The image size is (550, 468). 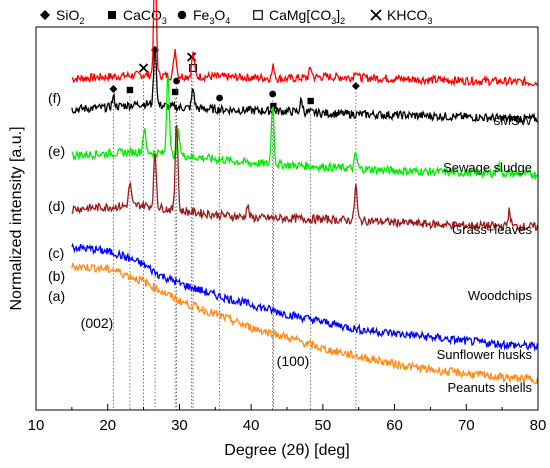 I want to click on legend-item: Fe3O4, so click(x=203, y=16).